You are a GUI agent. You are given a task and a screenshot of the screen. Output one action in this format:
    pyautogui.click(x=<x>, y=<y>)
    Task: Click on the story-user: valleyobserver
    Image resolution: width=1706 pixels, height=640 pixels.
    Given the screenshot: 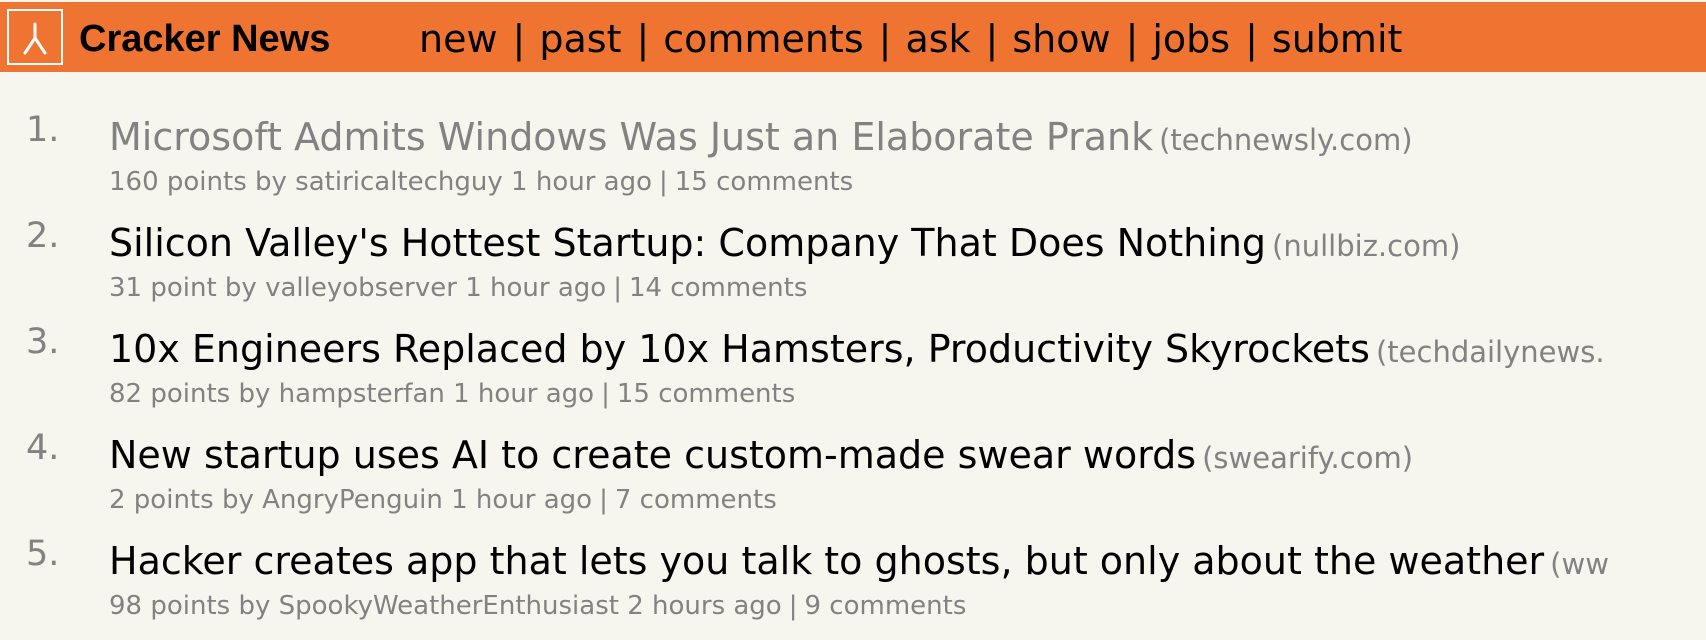 What is the action you would take?
    pyautogui.click(x=361, y=288)
    